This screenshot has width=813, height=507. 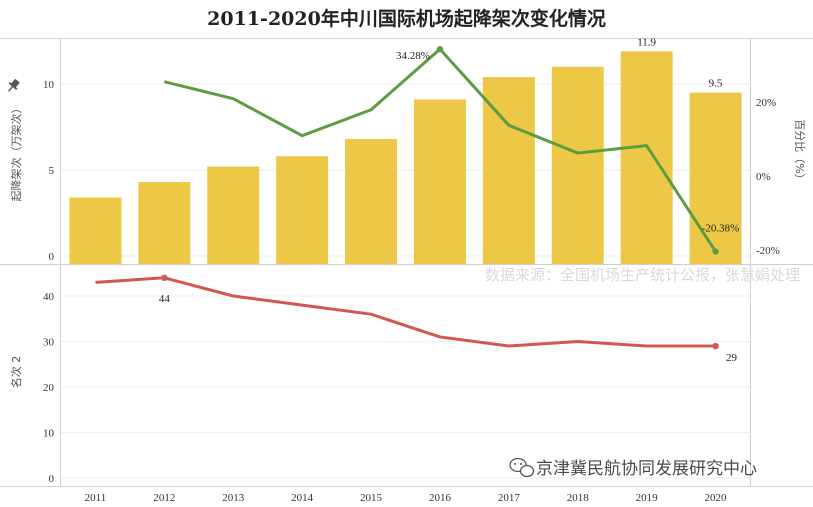 I want to click on rank-data-label: 44, so click(x=165, y=299).